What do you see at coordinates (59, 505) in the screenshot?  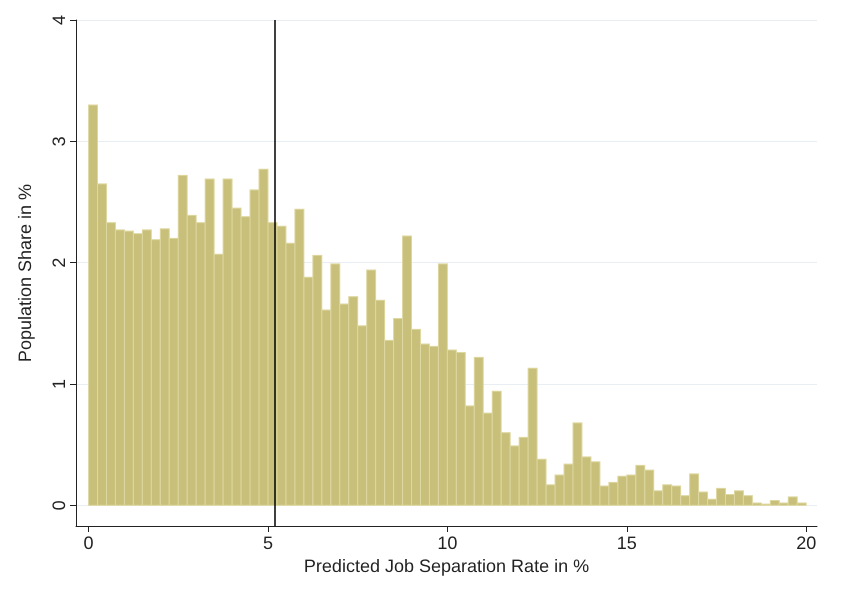 I see `y-tick-label: 0` at bounding box center [59, 505].